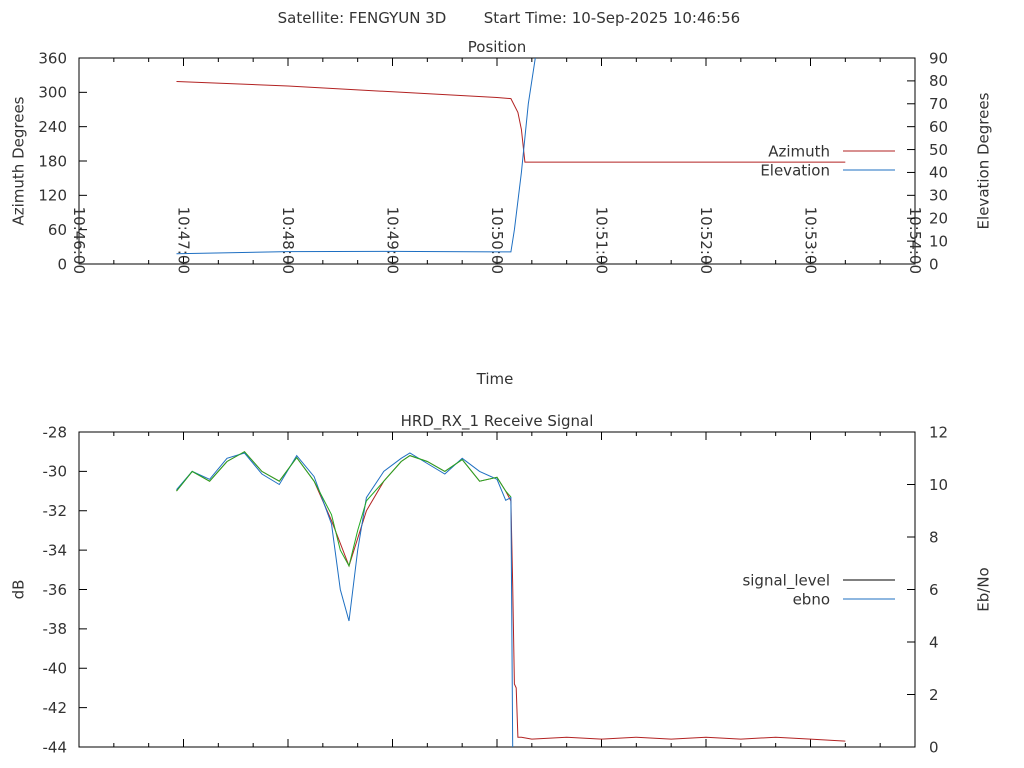 The width and height of the screenshot is (1024, 768). What do you see at coordinates (55, 629) in the screenshot?
I see `y-tick-label: -38` at bounding box center [55, 629].